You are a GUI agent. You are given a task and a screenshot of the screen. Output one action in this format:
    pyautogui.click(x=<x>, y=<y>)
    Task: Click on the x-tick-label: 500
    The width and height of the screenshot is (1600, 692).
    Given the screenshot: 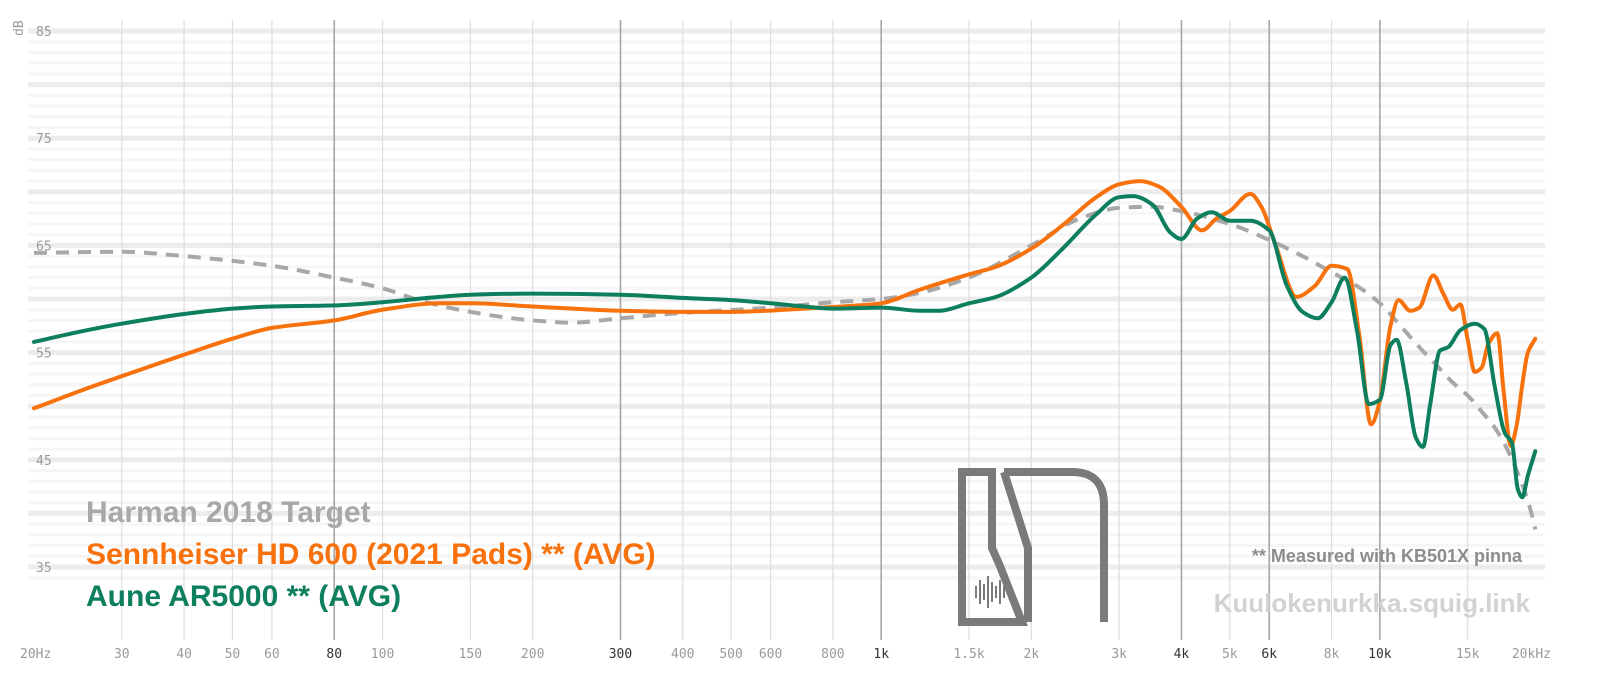 What is the action you would take?
    pyautogui.click(x=730, y=654)
    